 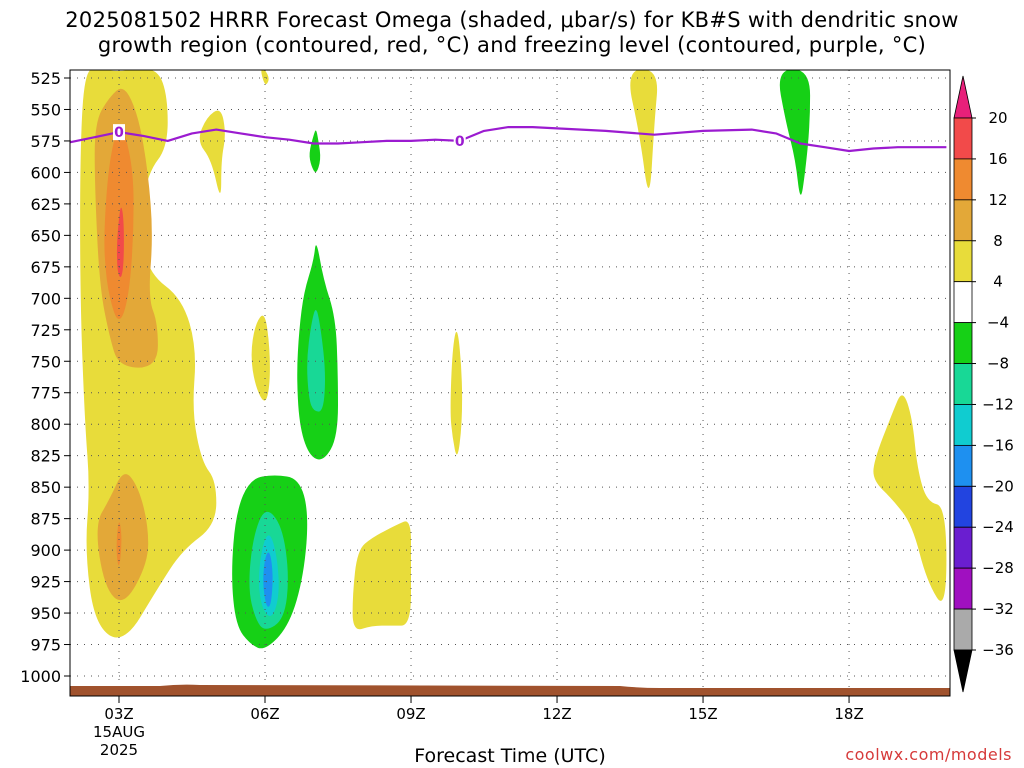 I want to click on y-tick-label-575: 575, so click(x=45, y=141).